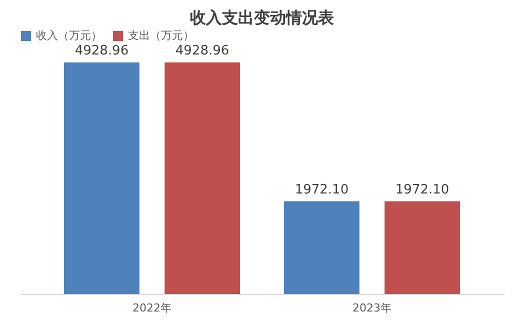  Describe the element at coordinates (372, 308) in the screenshot. I see `x-tick-label: 2023年` at that location.